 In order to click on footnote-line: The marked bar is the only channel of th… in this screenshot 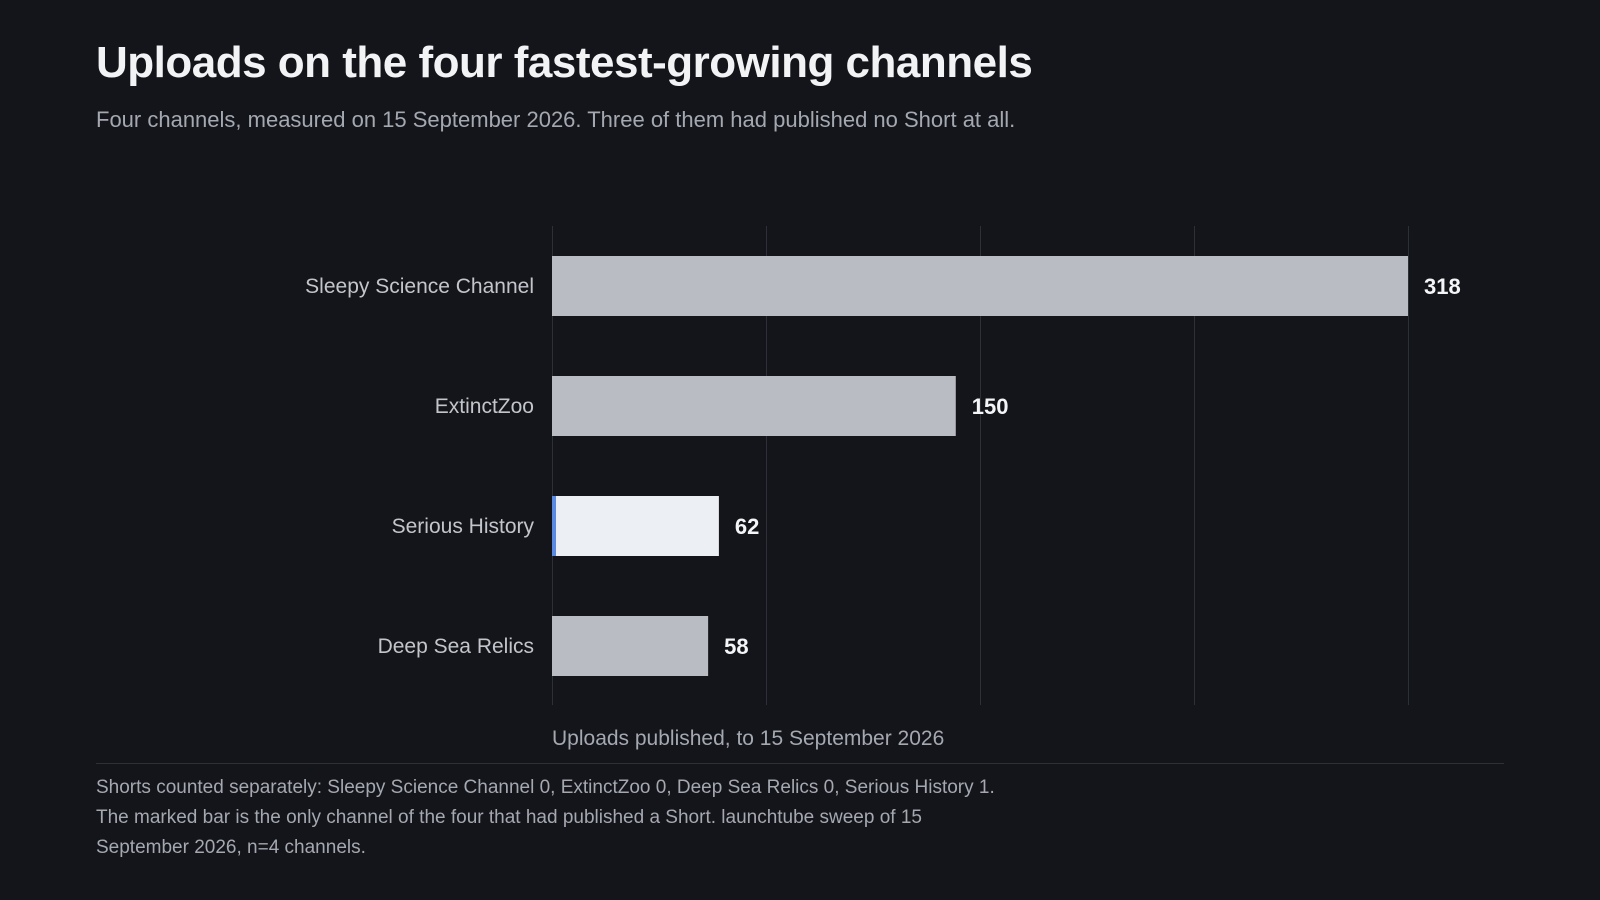, I will do `click(509, 817)`.